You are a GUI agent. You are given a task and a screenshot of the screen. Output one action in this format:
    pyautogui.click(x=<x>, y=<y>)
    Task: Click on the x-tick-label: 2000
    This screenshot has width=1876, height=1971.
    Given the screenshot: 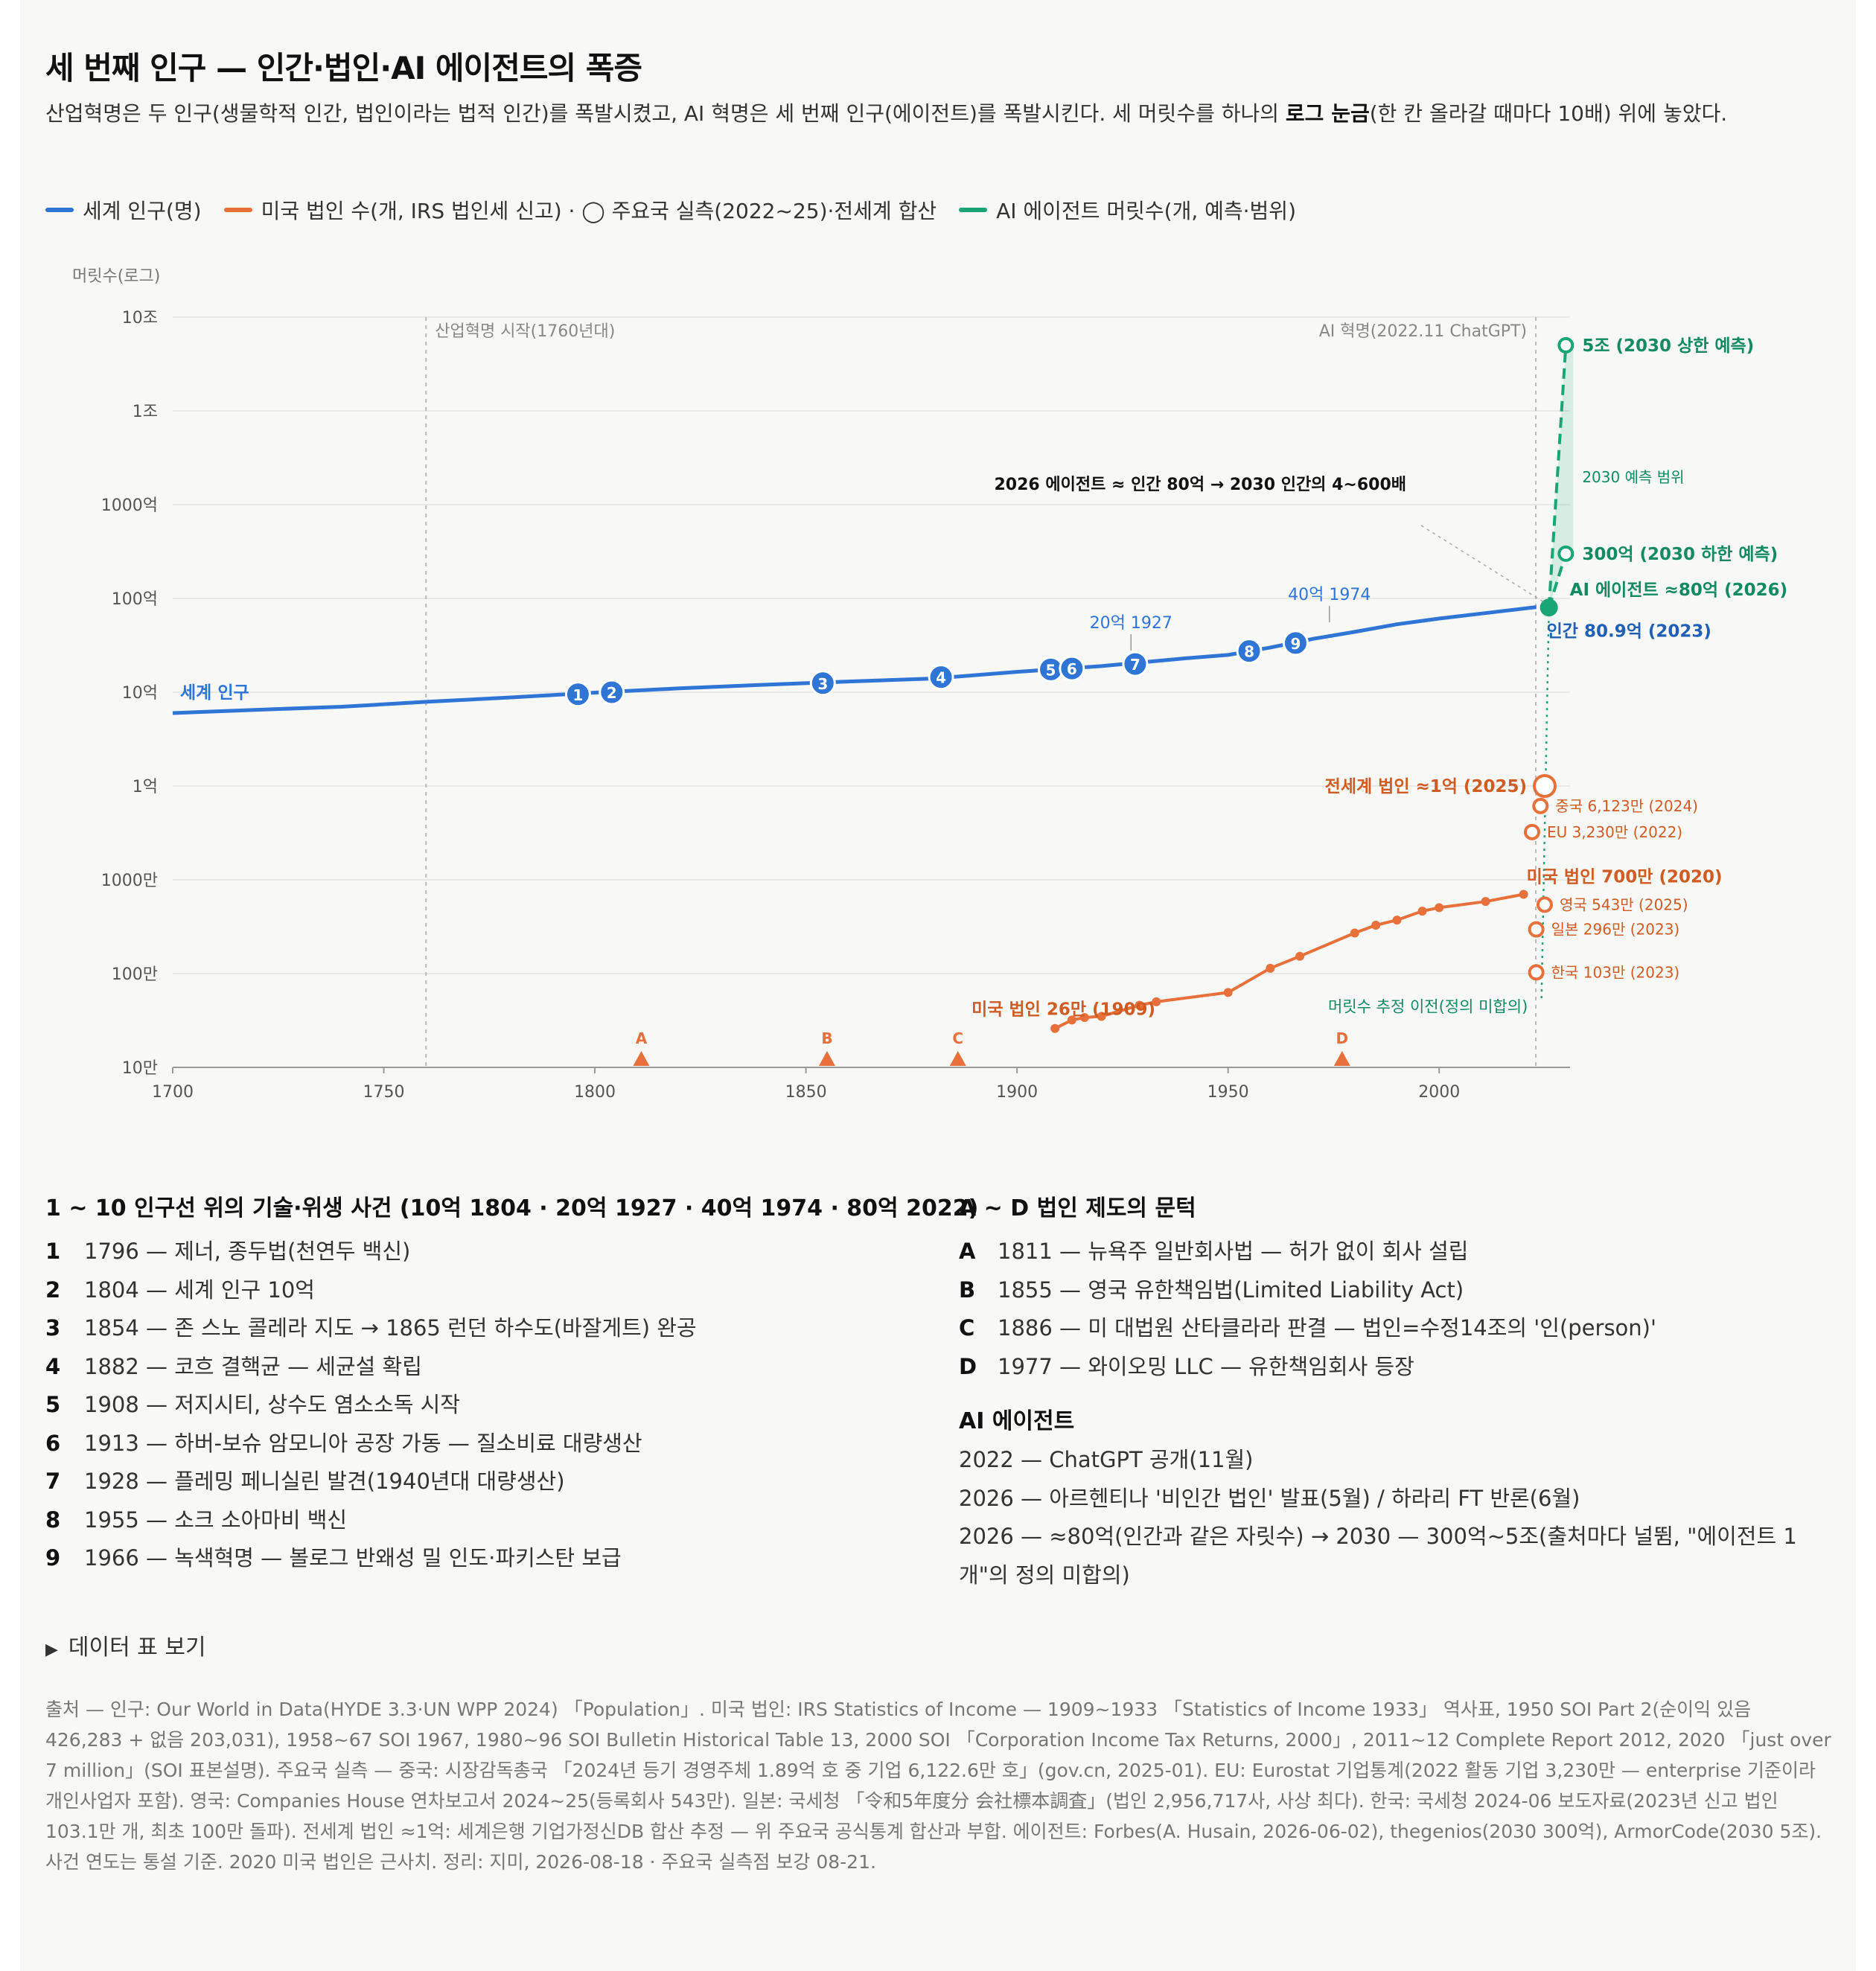 What is the action you would take?
    pyautogui.click(x=1439, y=1092)
    